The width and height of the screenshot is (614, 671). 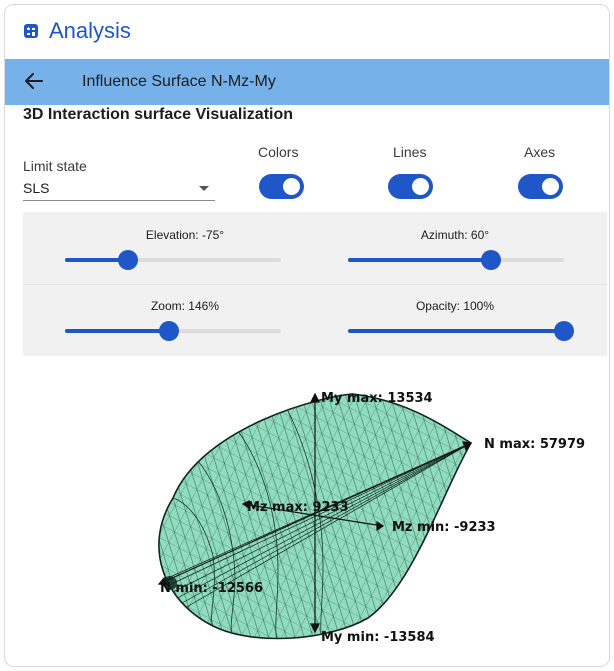 I want to click on mz-max-label: Mz max: 9233, so click(x=298, y=507).